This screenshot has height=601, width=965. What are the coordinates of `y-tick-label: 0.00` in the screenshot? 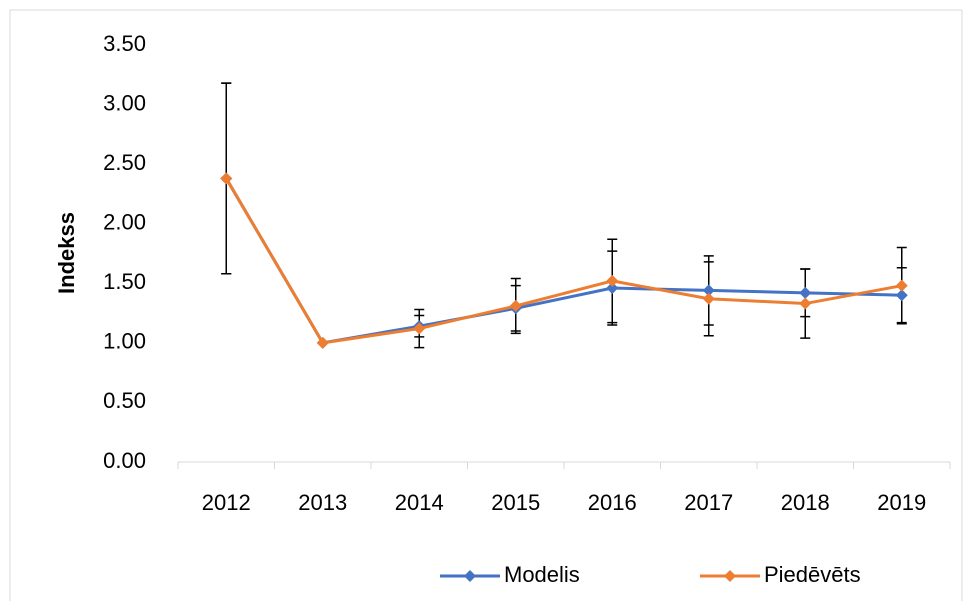 It's located at (124, 460).